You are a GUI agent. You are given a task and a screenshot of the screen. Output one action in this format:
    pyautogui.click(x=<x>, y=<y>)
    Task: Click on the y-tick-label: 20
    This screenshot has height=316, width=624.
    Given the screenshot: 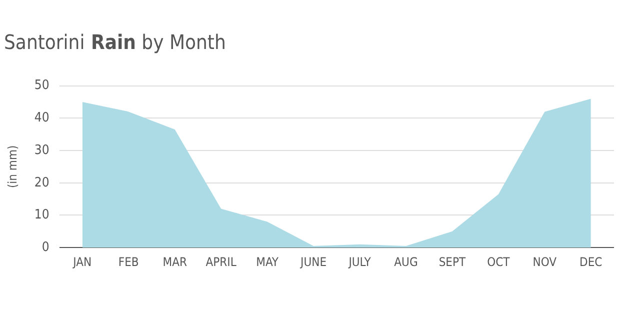 What is the action you would take?
    pyautogui.click(x=42, y=182)
    